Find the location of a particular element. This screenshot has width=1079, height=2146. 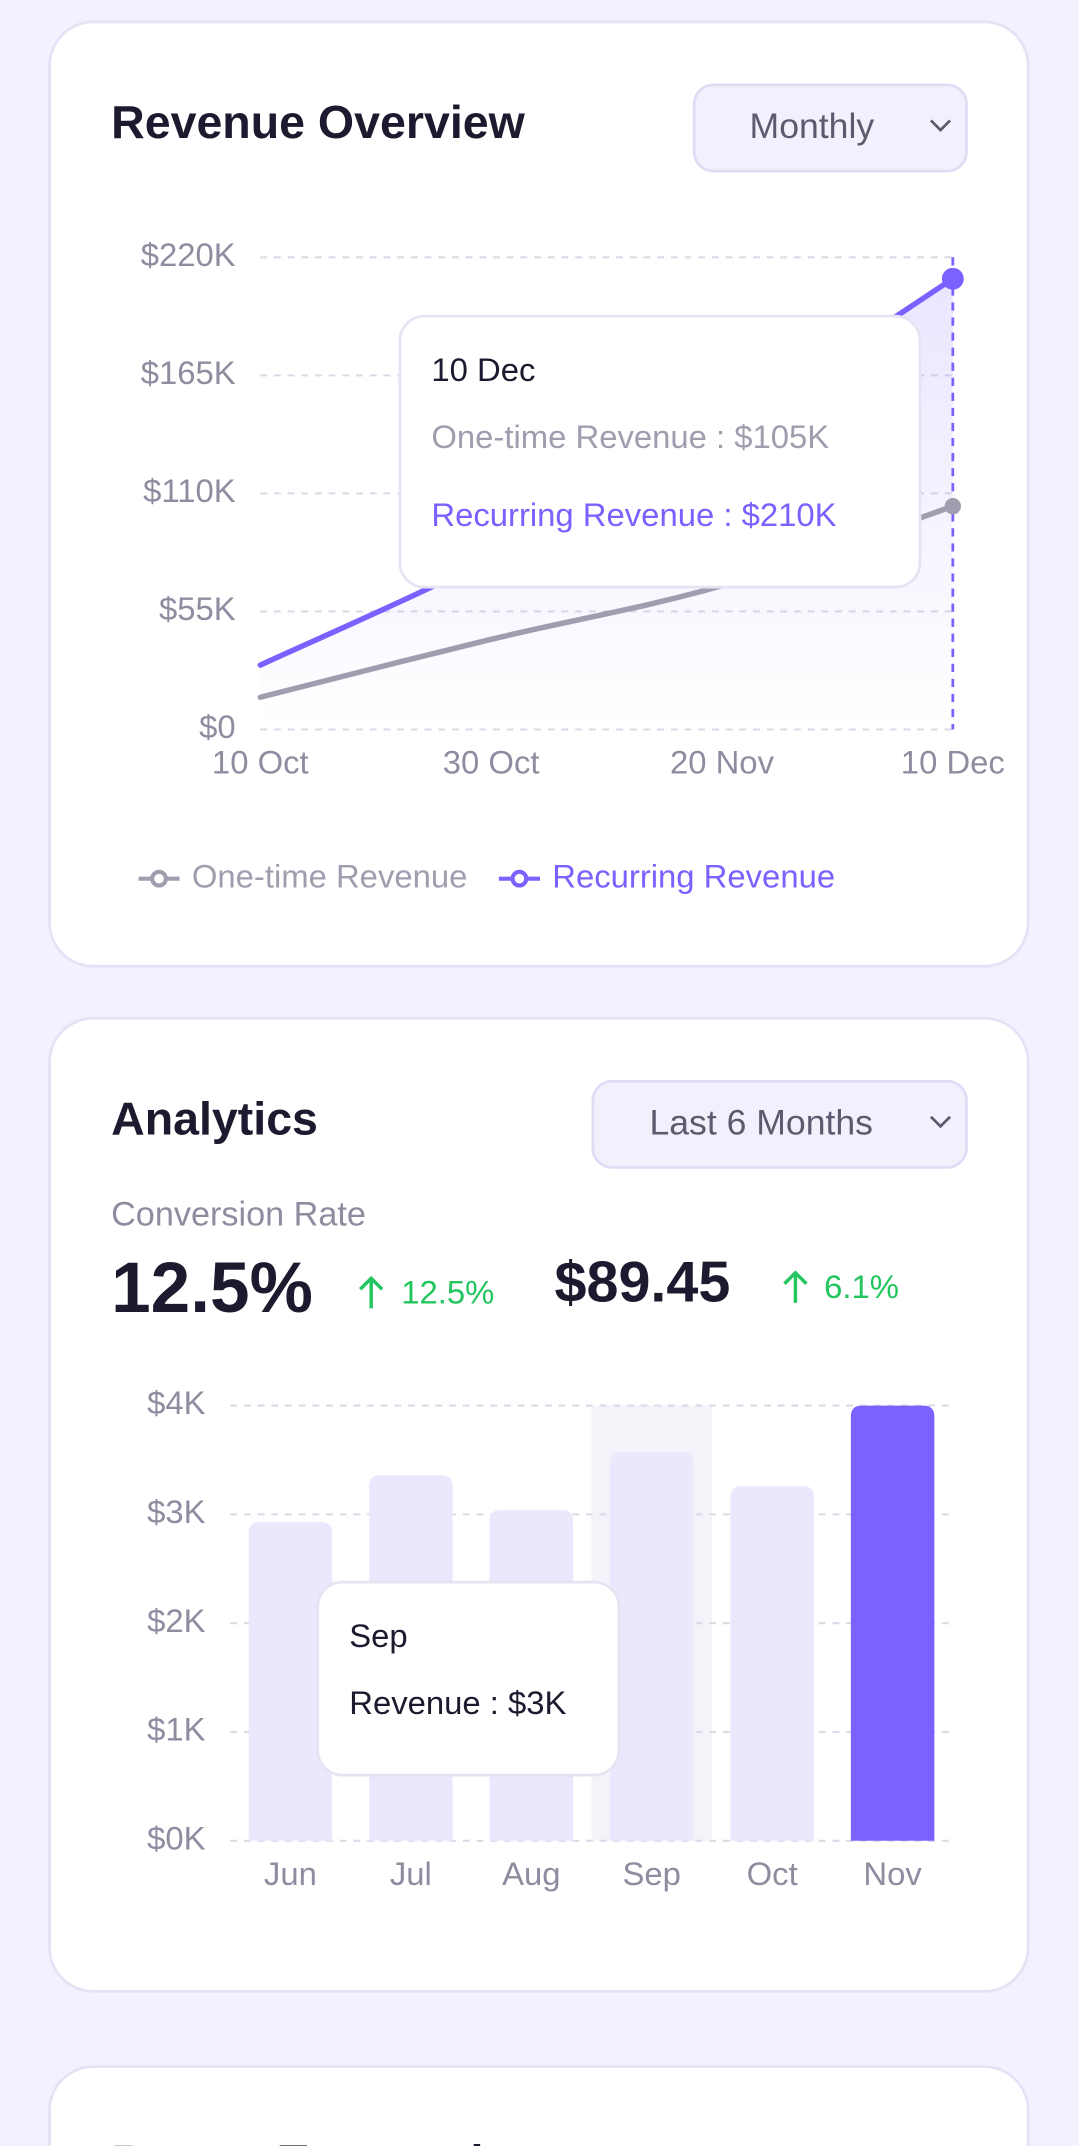

legend-item: Recurring Revenue is located at coordinates (666, 875).